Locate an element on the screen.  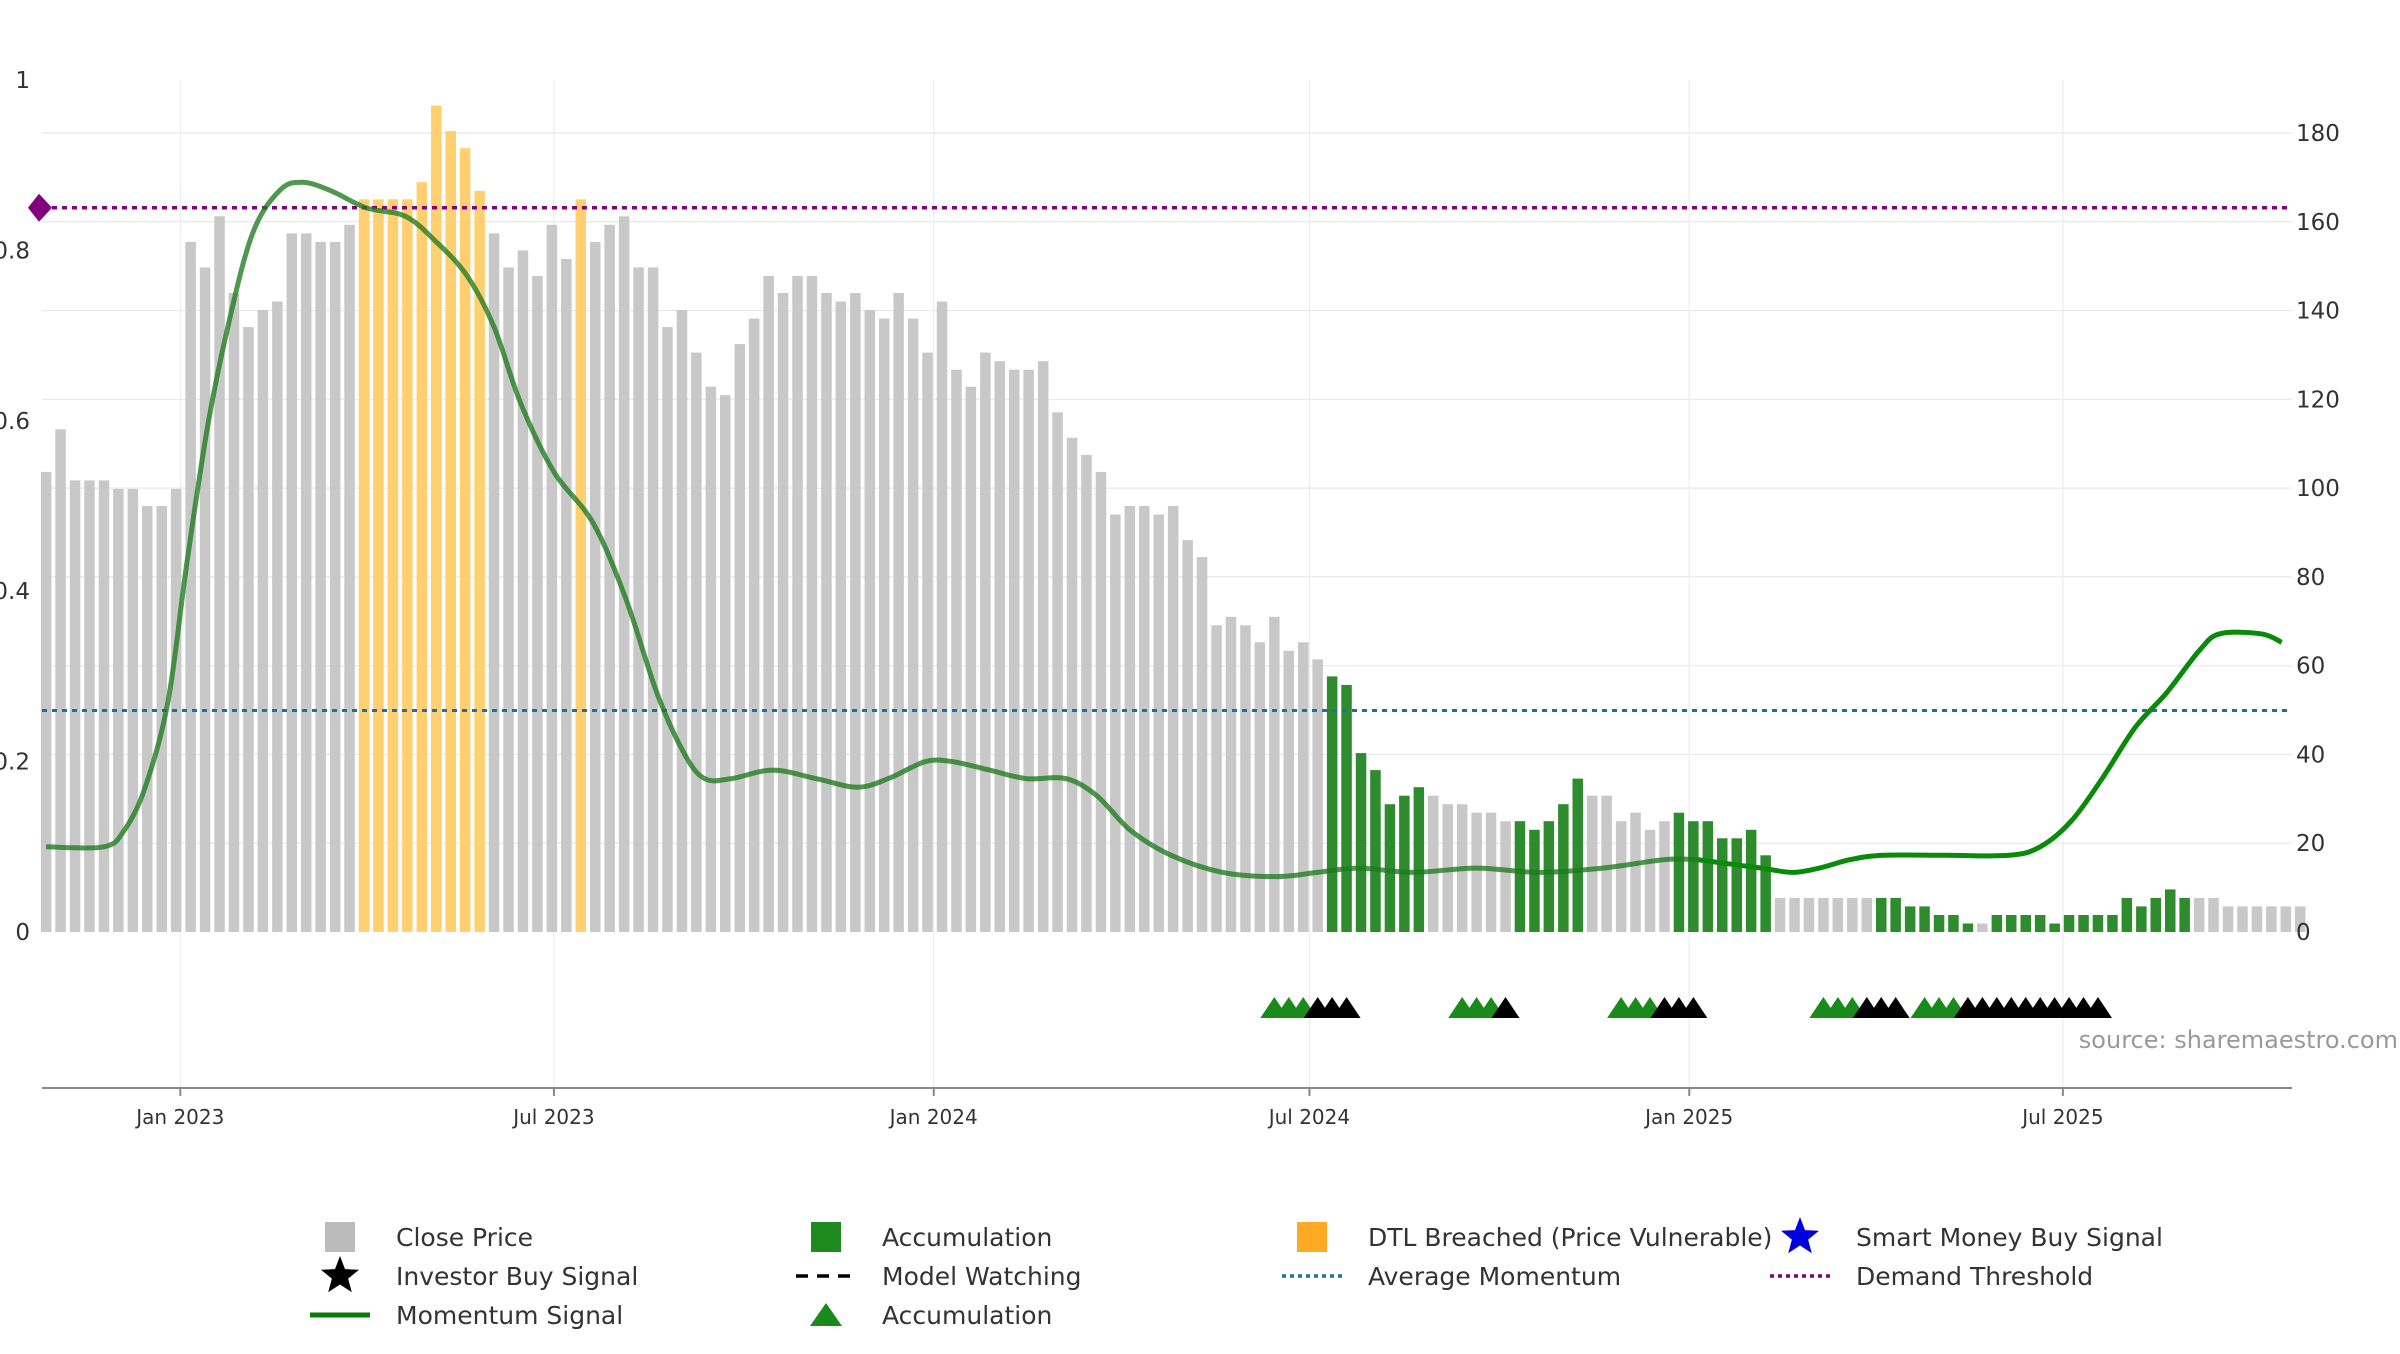
left-axis-tick: 0.6 is located at coordinates (15, 422).